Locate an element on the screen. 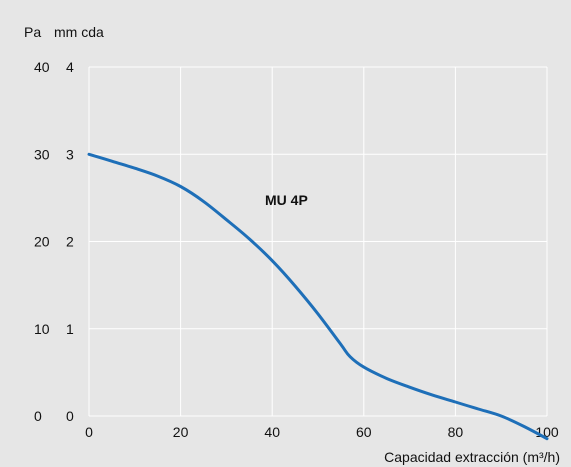 This screenshot has width=571, height=467. x-tick-label: 40 is located at coordinates (272, 432).